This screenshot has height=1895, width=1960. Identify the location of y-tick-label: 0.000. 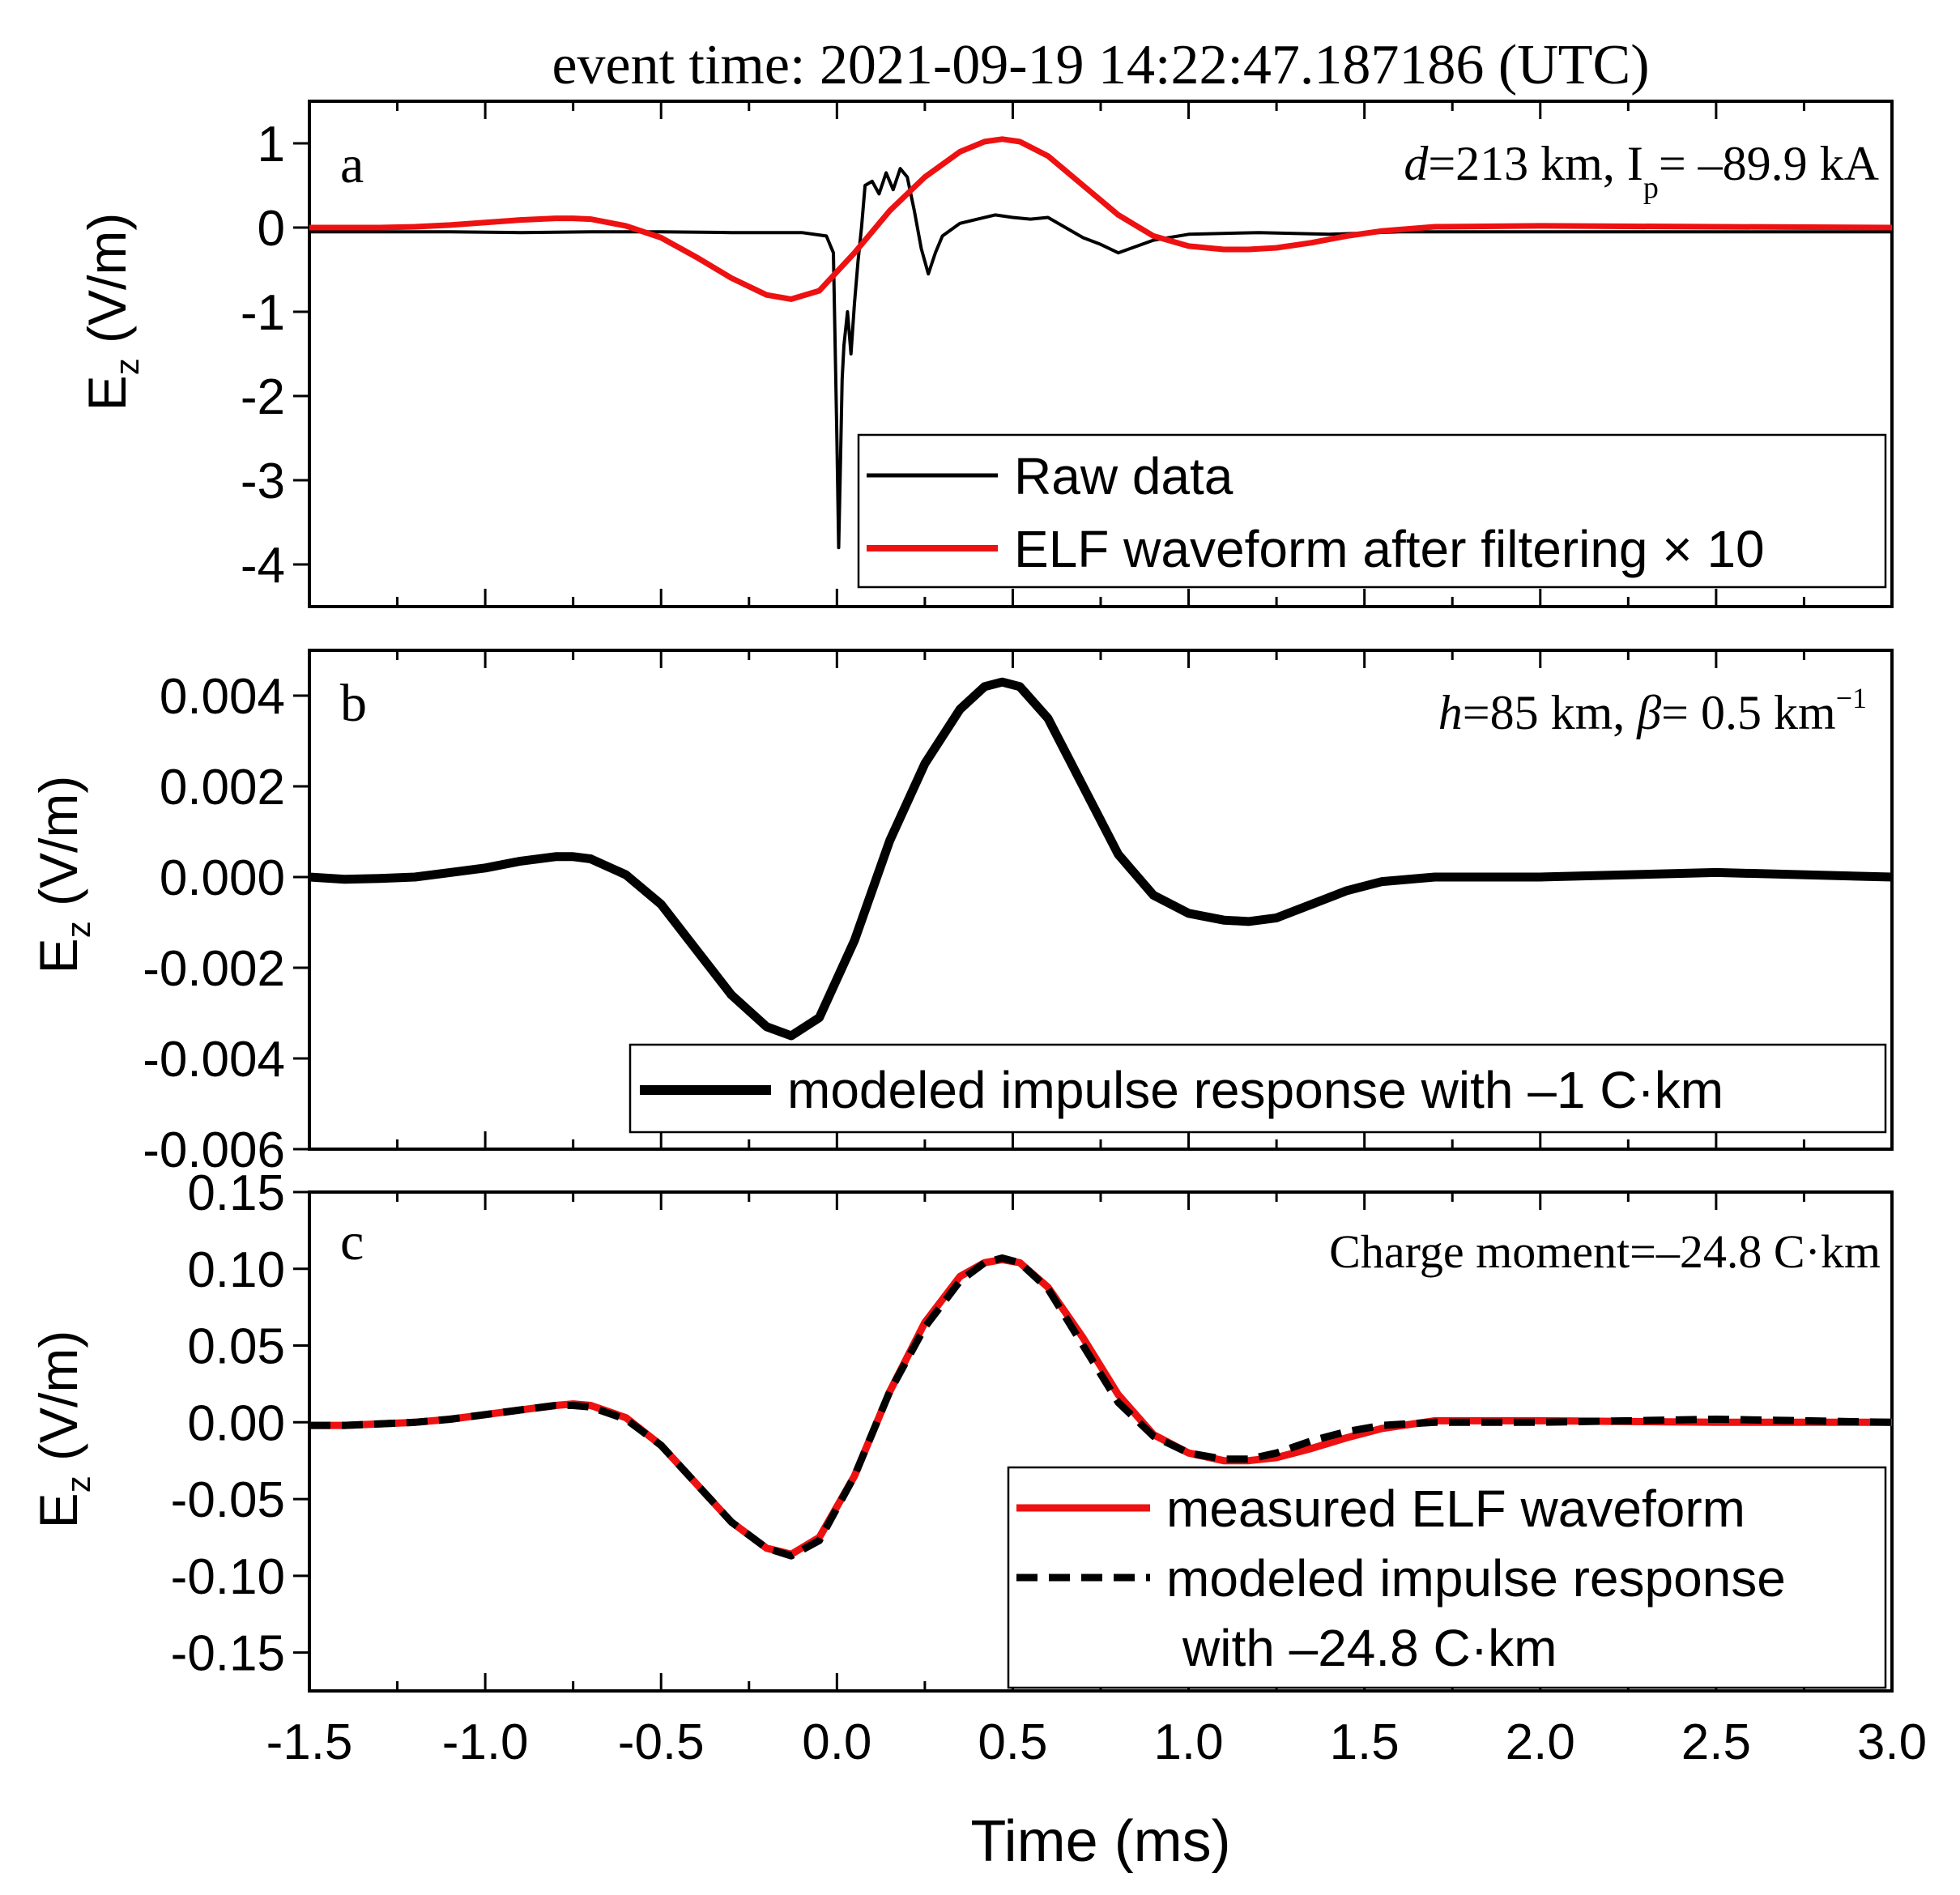
(222, 878).